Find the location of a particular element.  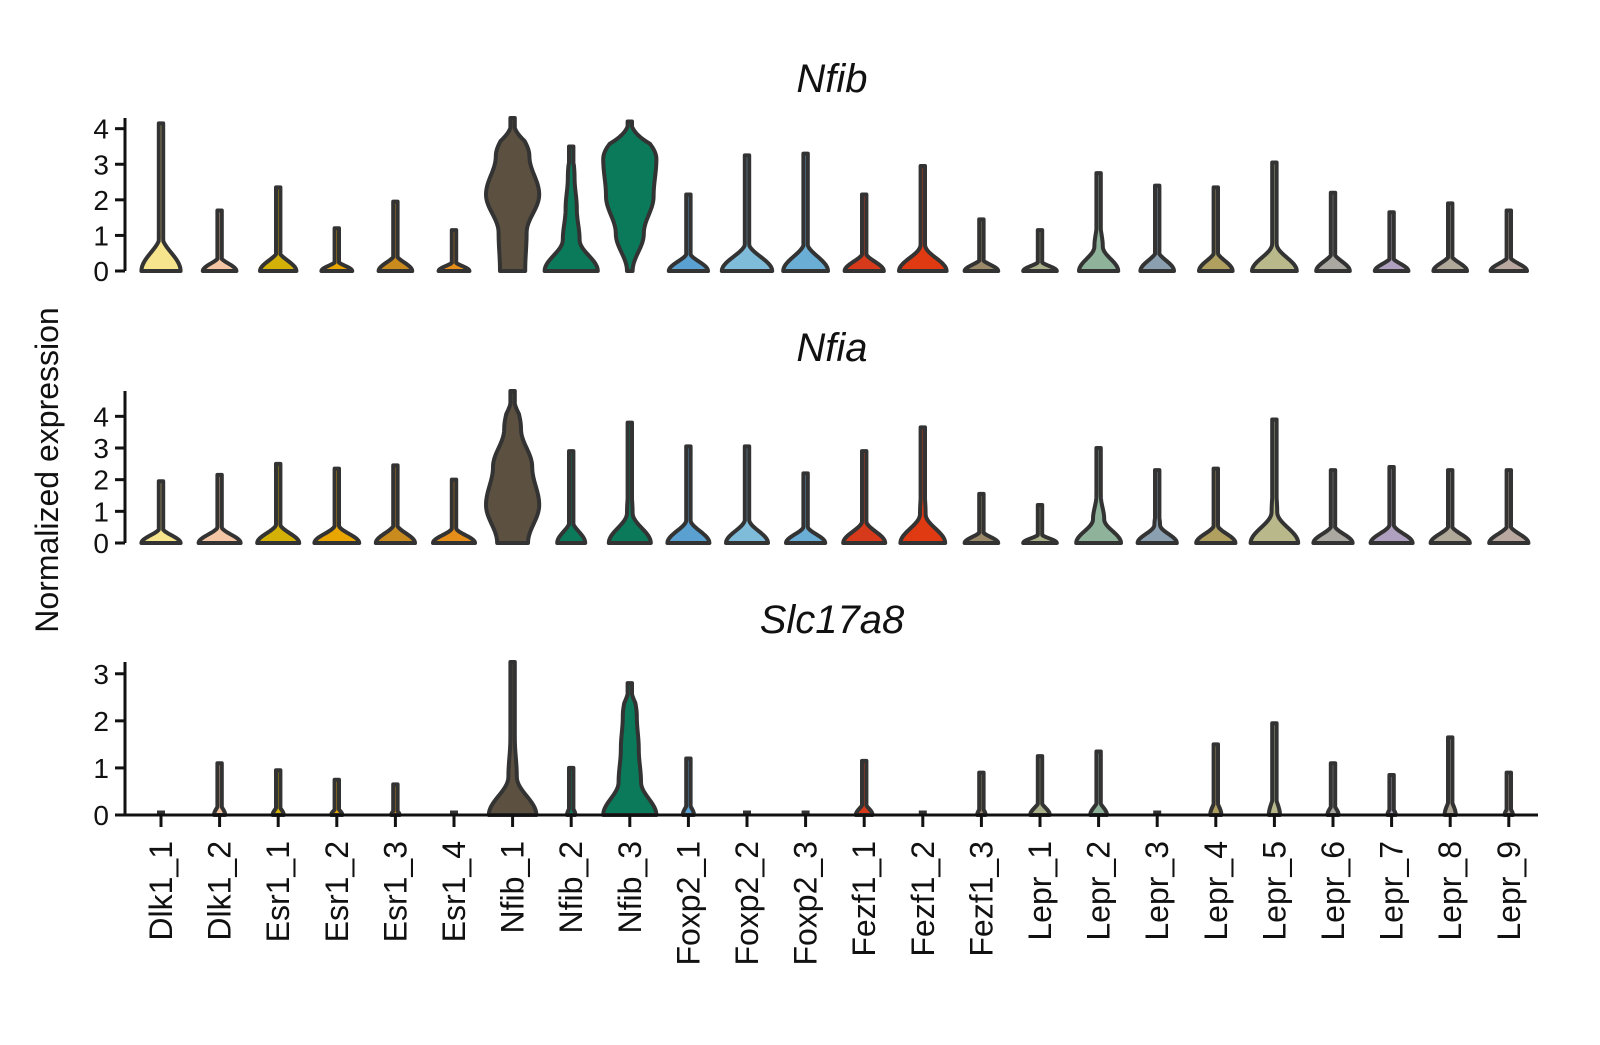

x-tick-label: Lepr_3 is located at coordinates (1157, 891).